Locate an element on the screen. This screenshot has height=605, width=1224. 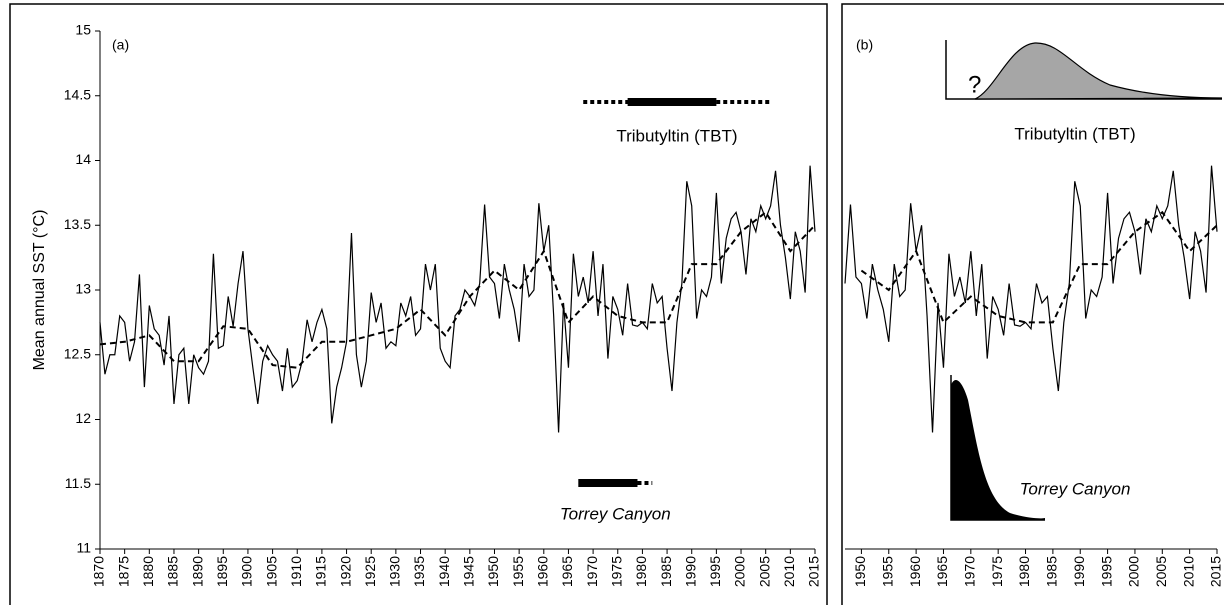
sst-line is located at coordinates (1031, 299).